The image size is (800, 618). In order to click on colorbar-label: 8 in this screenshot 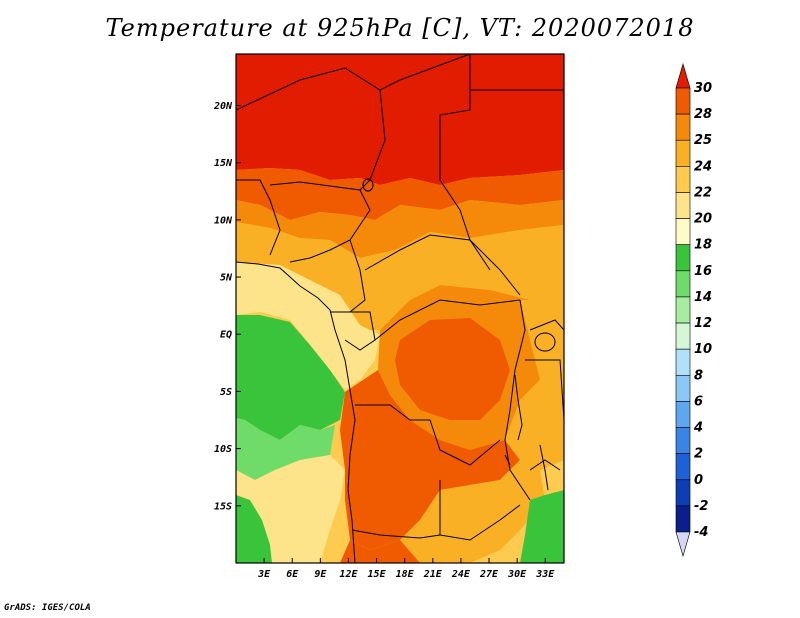, I will do `click(698, 375)`.